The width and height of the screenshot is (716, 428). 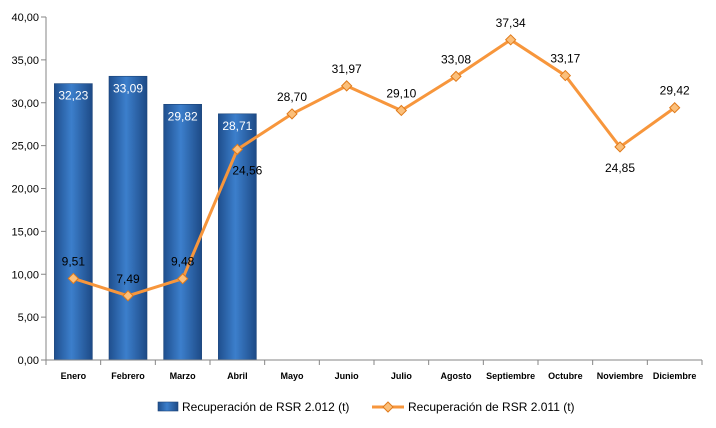 What do you see at coordinates (511, 23) in the screenshot?
I see `line-data-label: 37,34` at bounding box center [511, 23].